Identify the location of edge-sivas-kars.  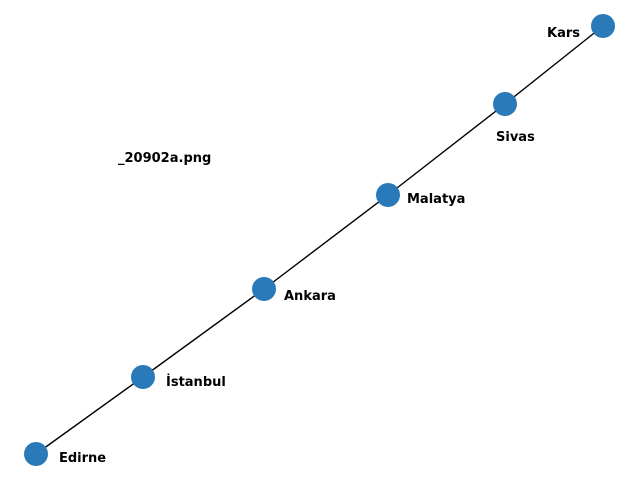
(554, 65).